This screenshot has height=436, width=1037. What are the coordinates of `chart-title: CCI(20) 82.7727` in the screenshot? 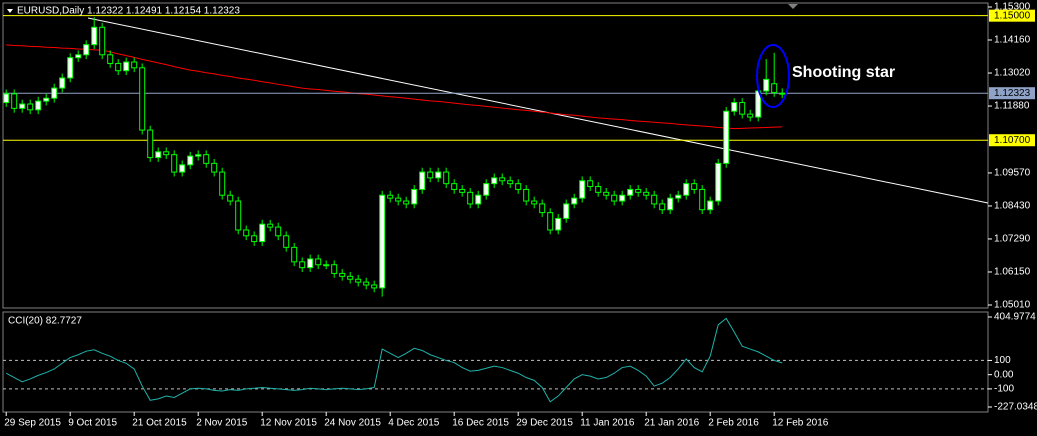 It's located at (45, 321).